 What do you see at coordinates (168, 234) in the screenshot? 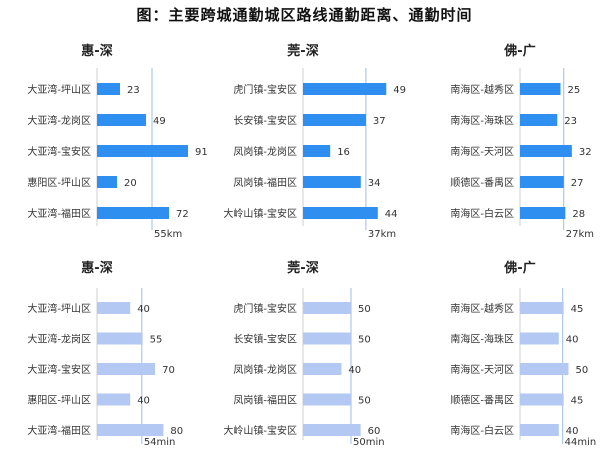
I see `reference-label: 55km` at bounding box center [168, 234].